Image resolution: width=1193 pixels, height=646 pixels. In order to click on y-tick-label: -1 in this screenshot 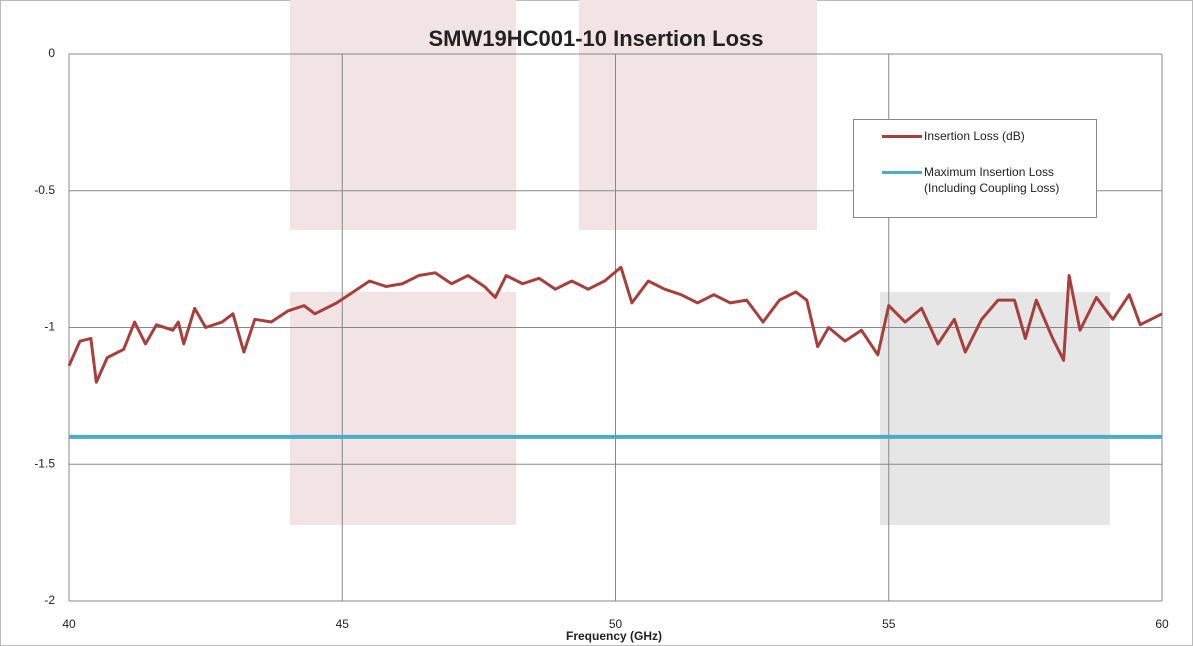, I will do `click(49, 327)`.